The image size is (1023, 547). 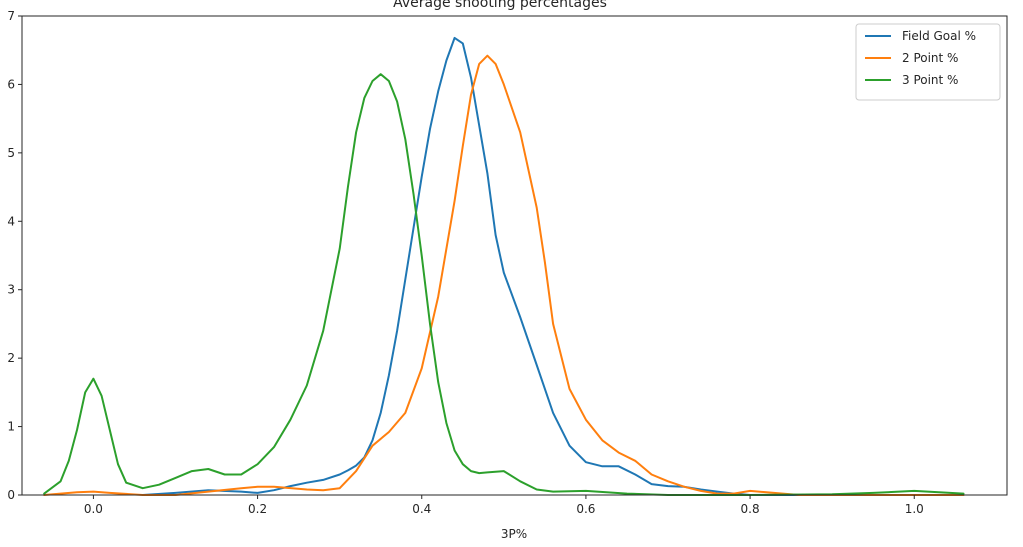 I want to click on y-tick-label: 5, so click(x=11, y=153).